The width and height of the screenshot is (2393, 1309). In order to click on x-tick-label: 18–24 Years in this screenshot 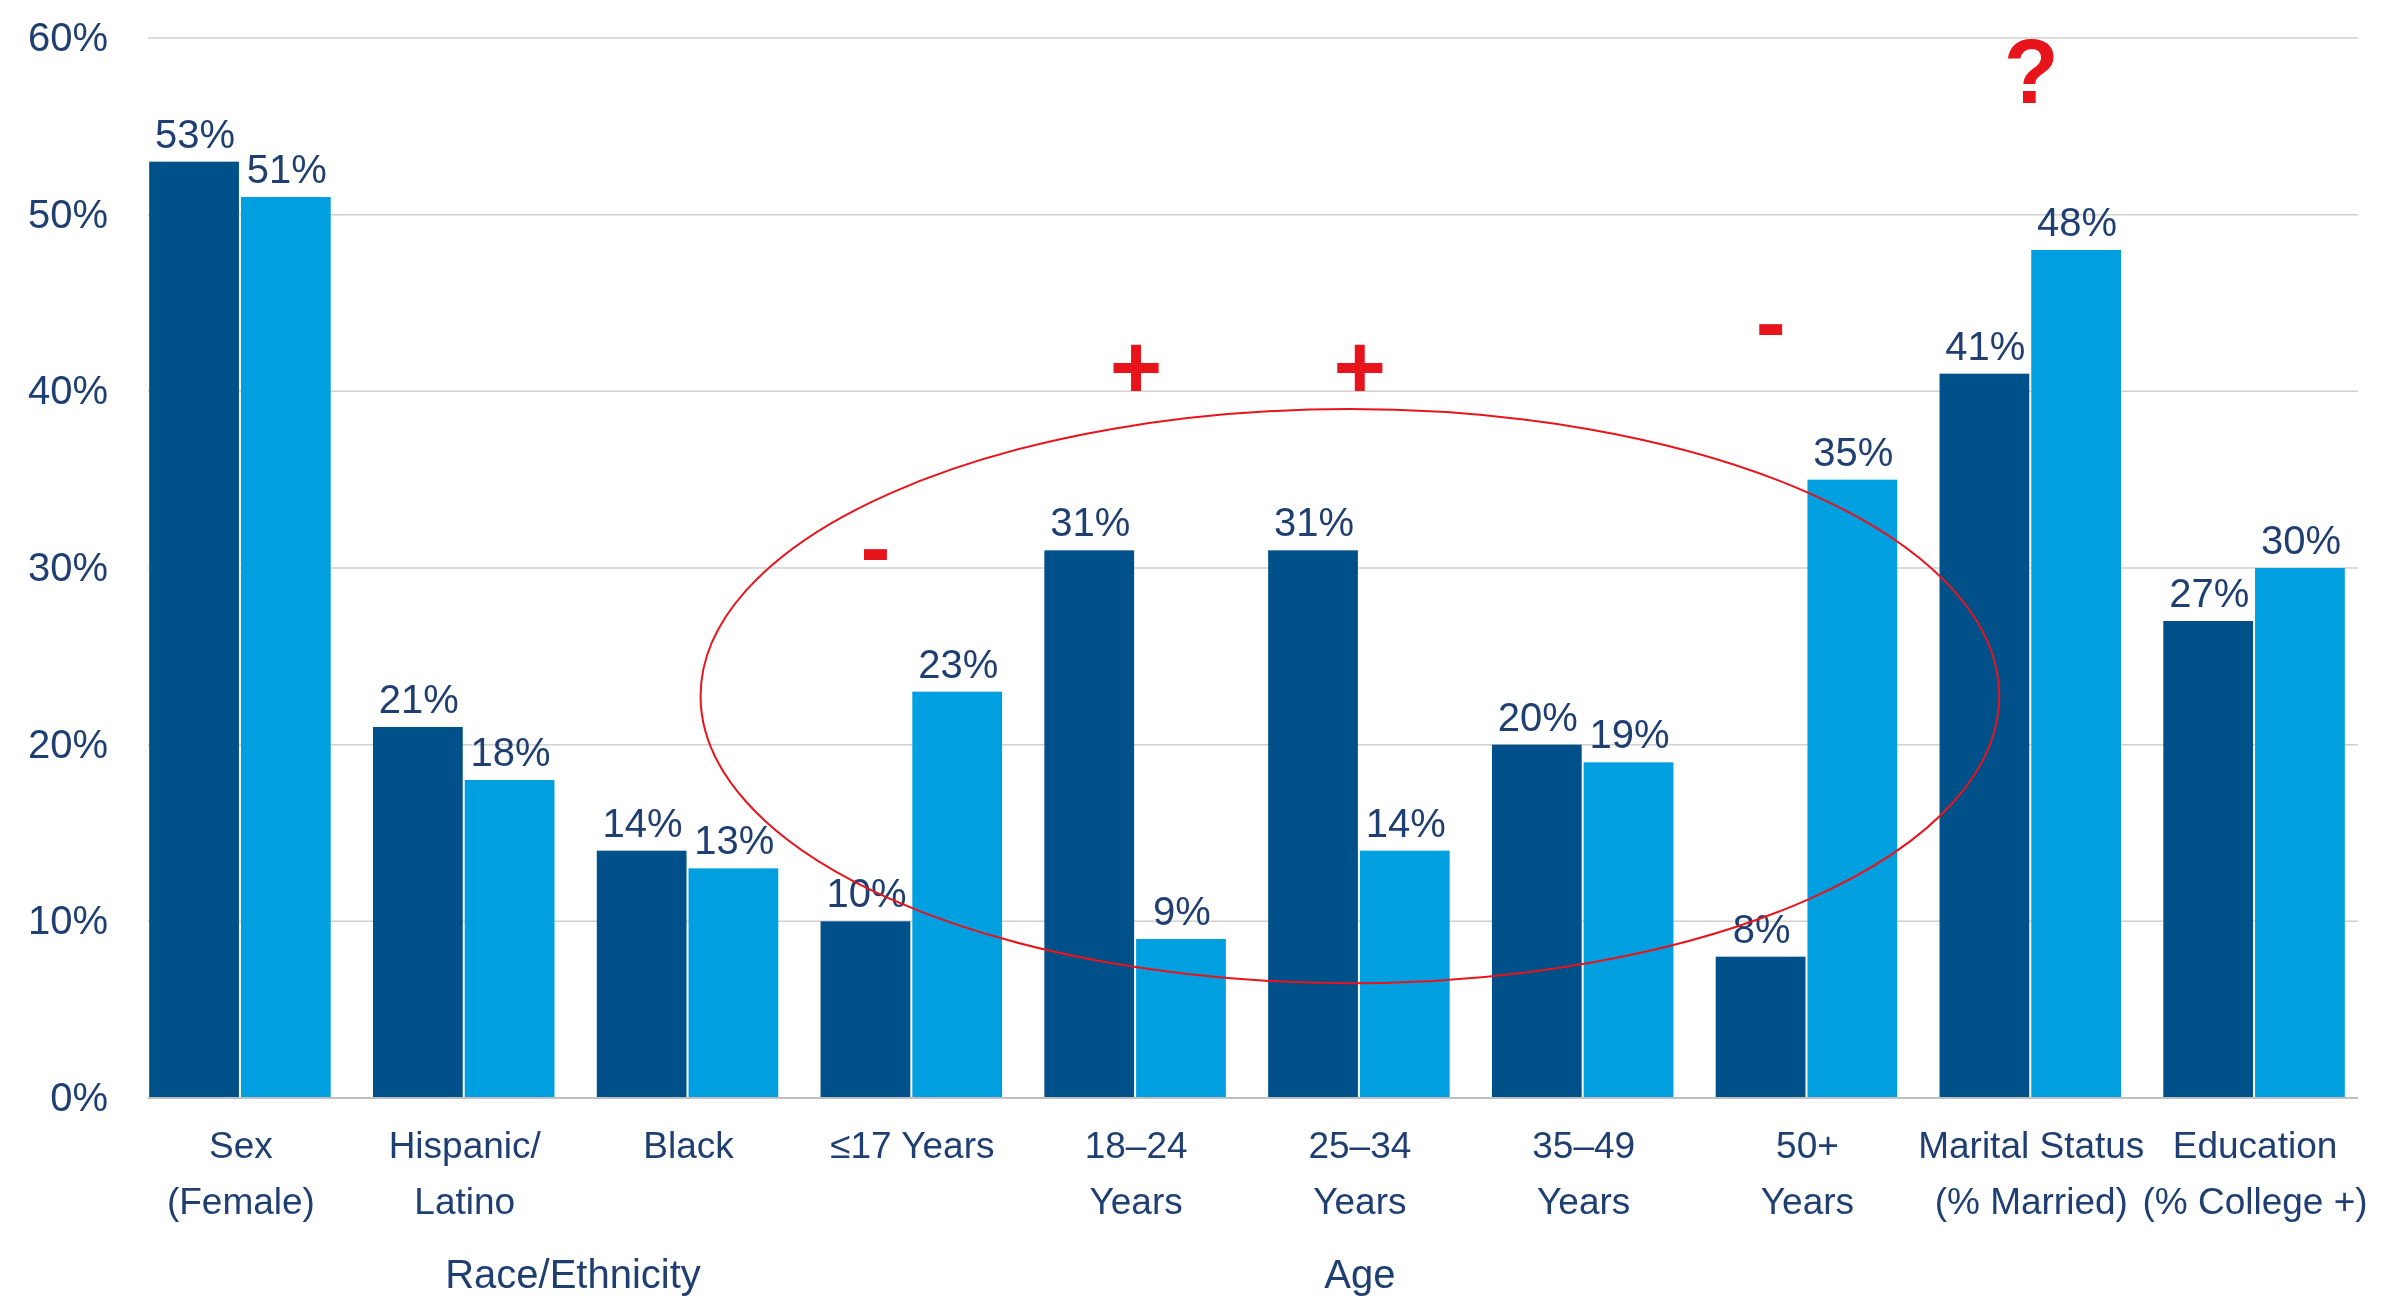, I will do `click(1136, 1173)`.